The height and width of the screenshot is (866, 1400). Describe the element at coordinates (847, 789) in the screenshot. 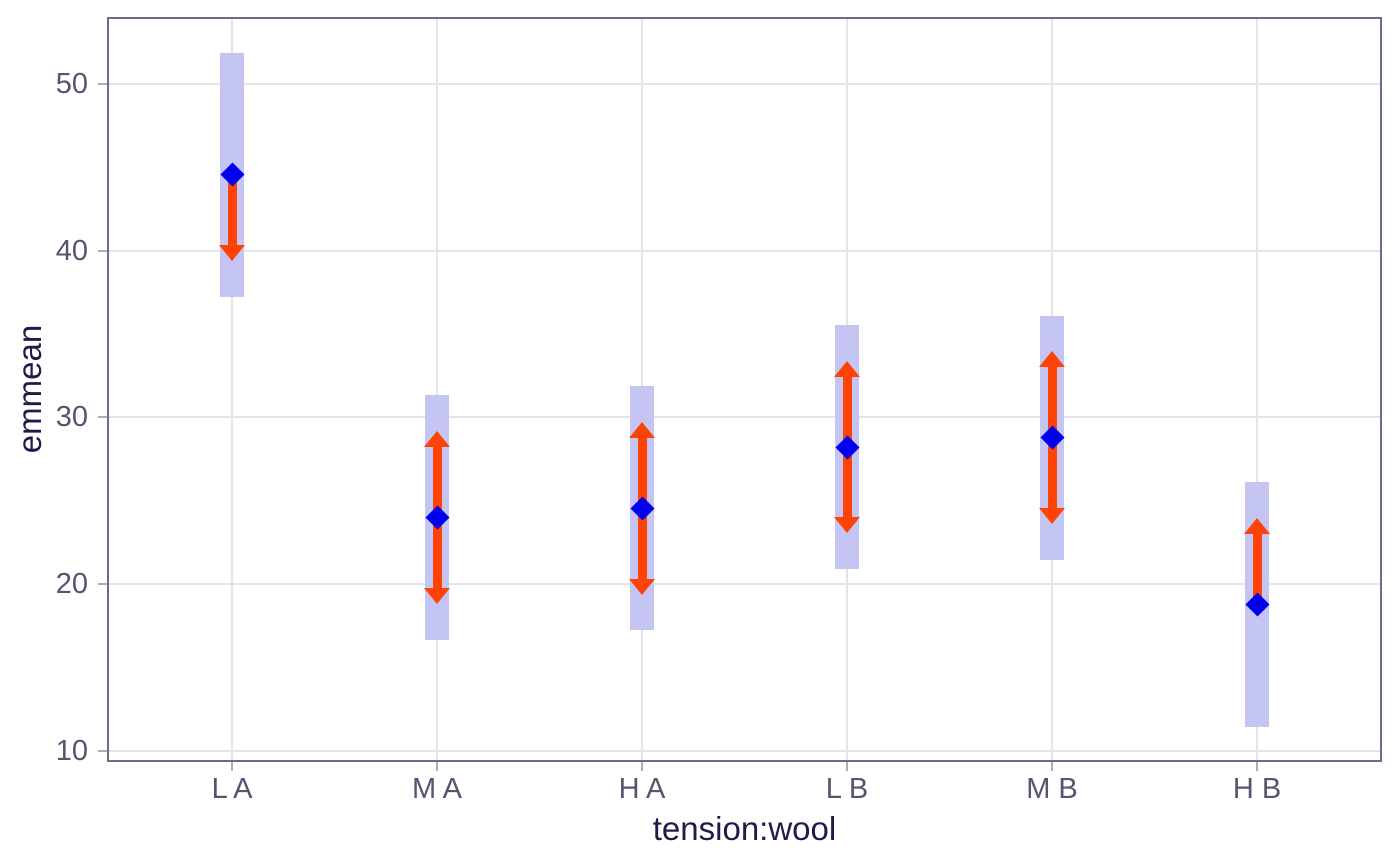

I see `x-axis-tick-label: L B` at that location.